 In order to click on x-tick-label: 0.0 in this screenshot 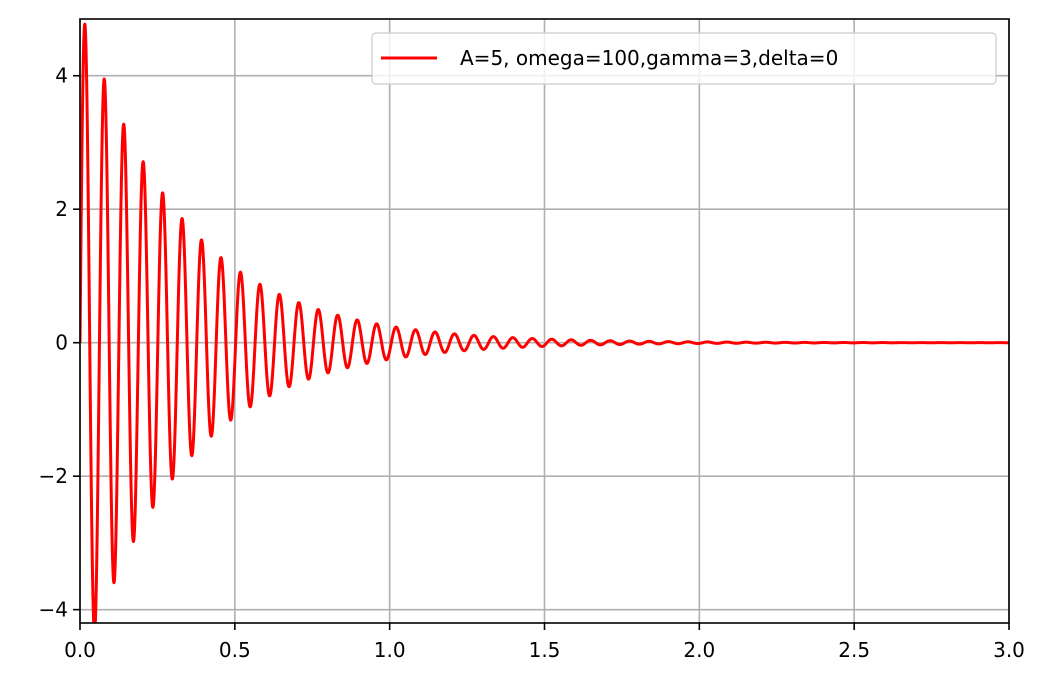, I will do `click(80, 650)`.